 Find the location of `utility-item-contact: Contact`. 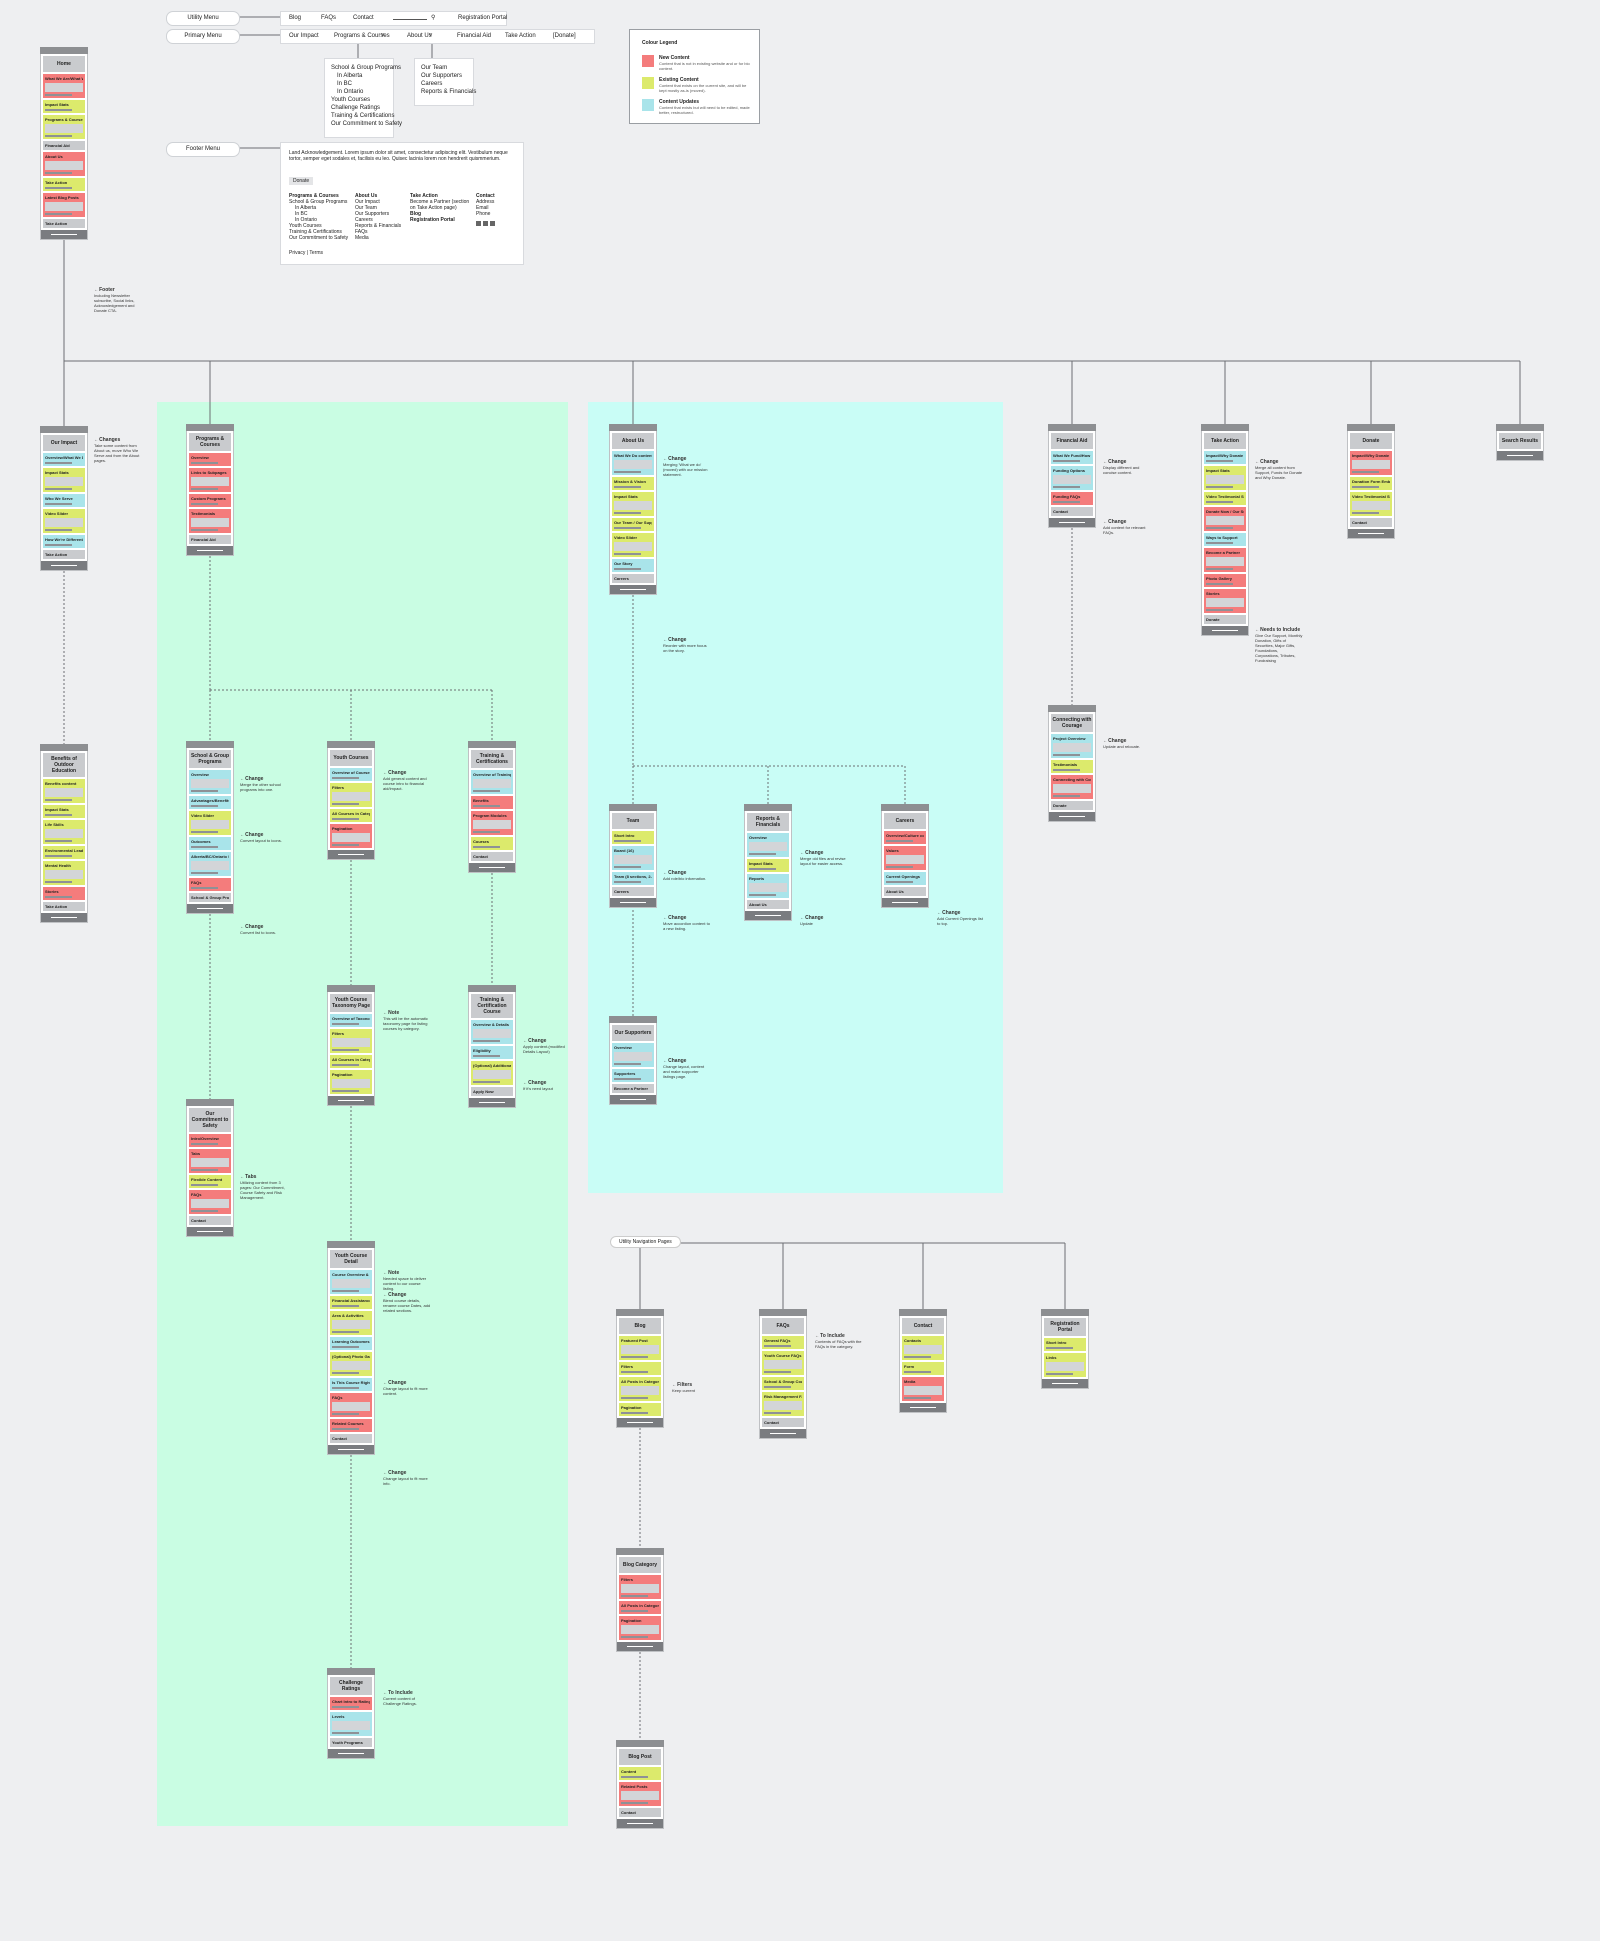

utility-item-contact: Contact is located at coordinates (363, 18).